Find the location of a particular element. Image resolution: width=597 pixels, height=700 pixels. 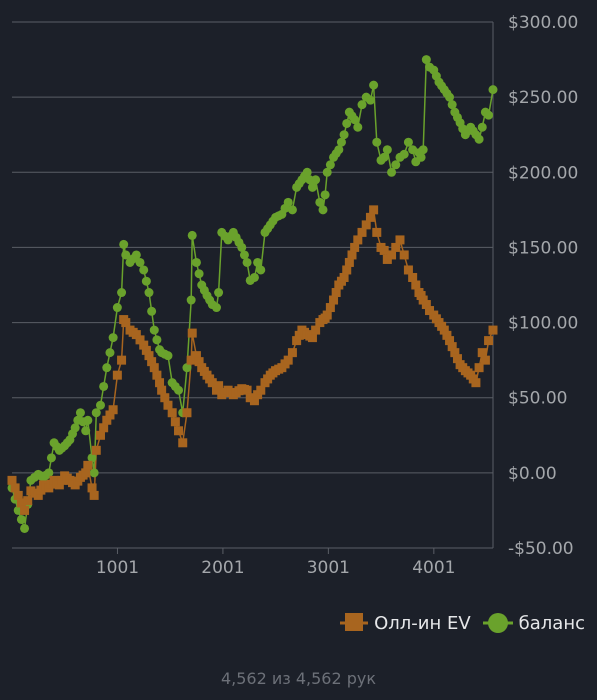

y-tick-label: $200.00 is located at coordinates (543, 173).